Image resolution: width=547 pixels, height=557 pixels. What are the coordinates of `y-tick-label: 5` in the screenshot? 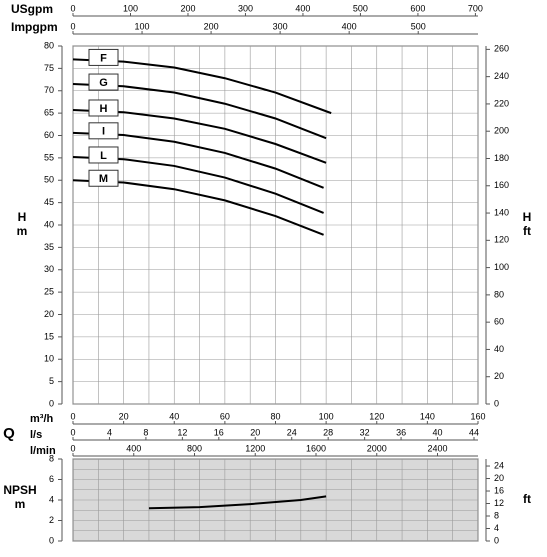 It's located at (51, 381).